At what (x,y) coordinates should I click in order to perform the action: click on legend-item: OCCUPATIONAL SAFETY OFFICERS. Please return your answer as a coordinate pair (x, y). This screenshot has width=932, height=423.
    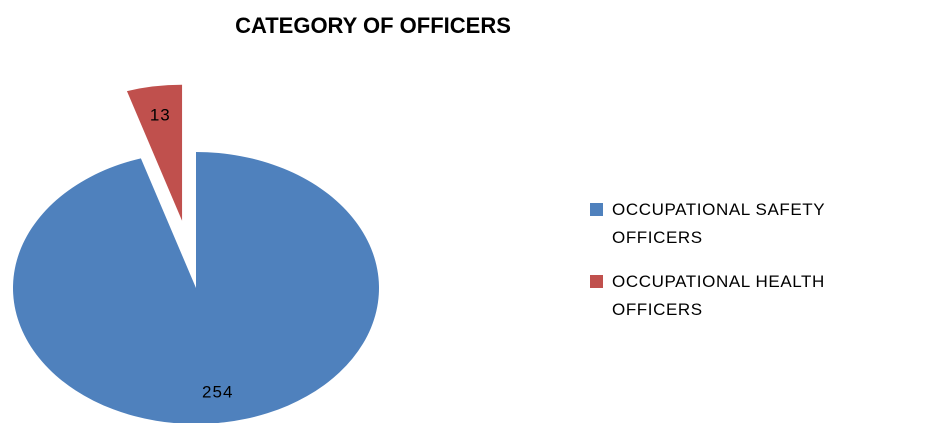
    Looking at the image, I should click on (755, 224).